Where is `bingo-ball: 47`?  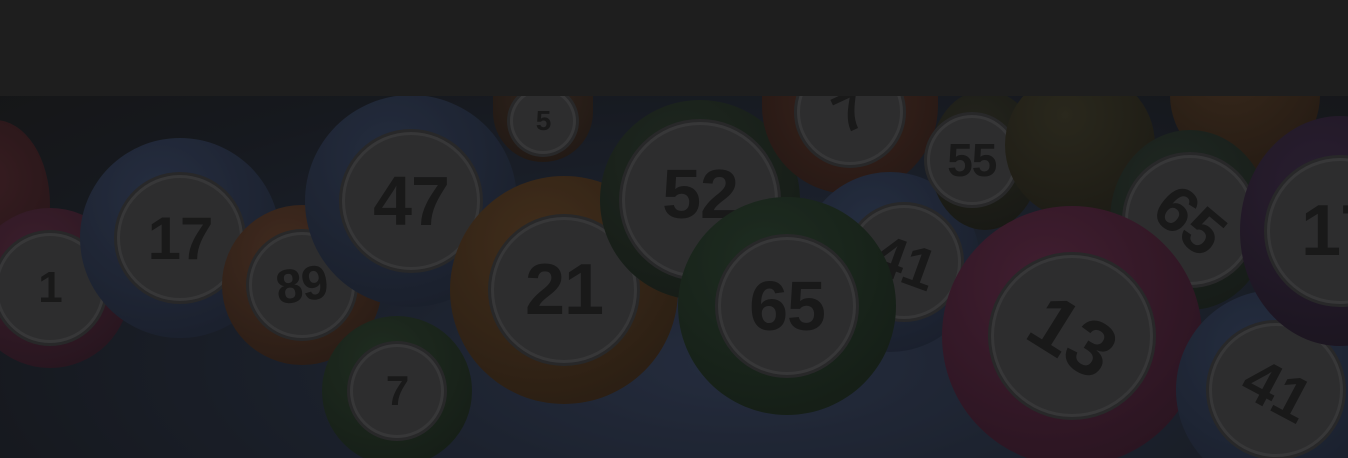 bingo-ball: 47 is located at coordinates (411, 201).